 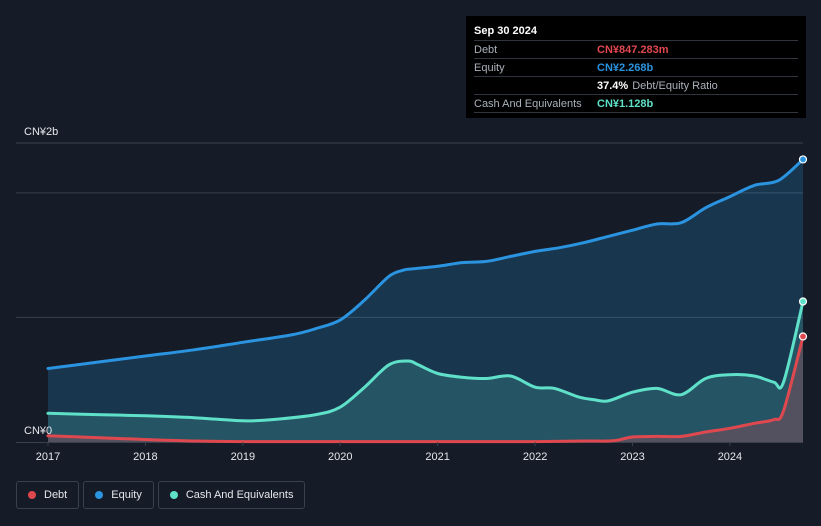 What do you see at coordinates (48, 457) in the screenshot?
I see `x-tick-label: 2017` at bounding box center [48, 457].